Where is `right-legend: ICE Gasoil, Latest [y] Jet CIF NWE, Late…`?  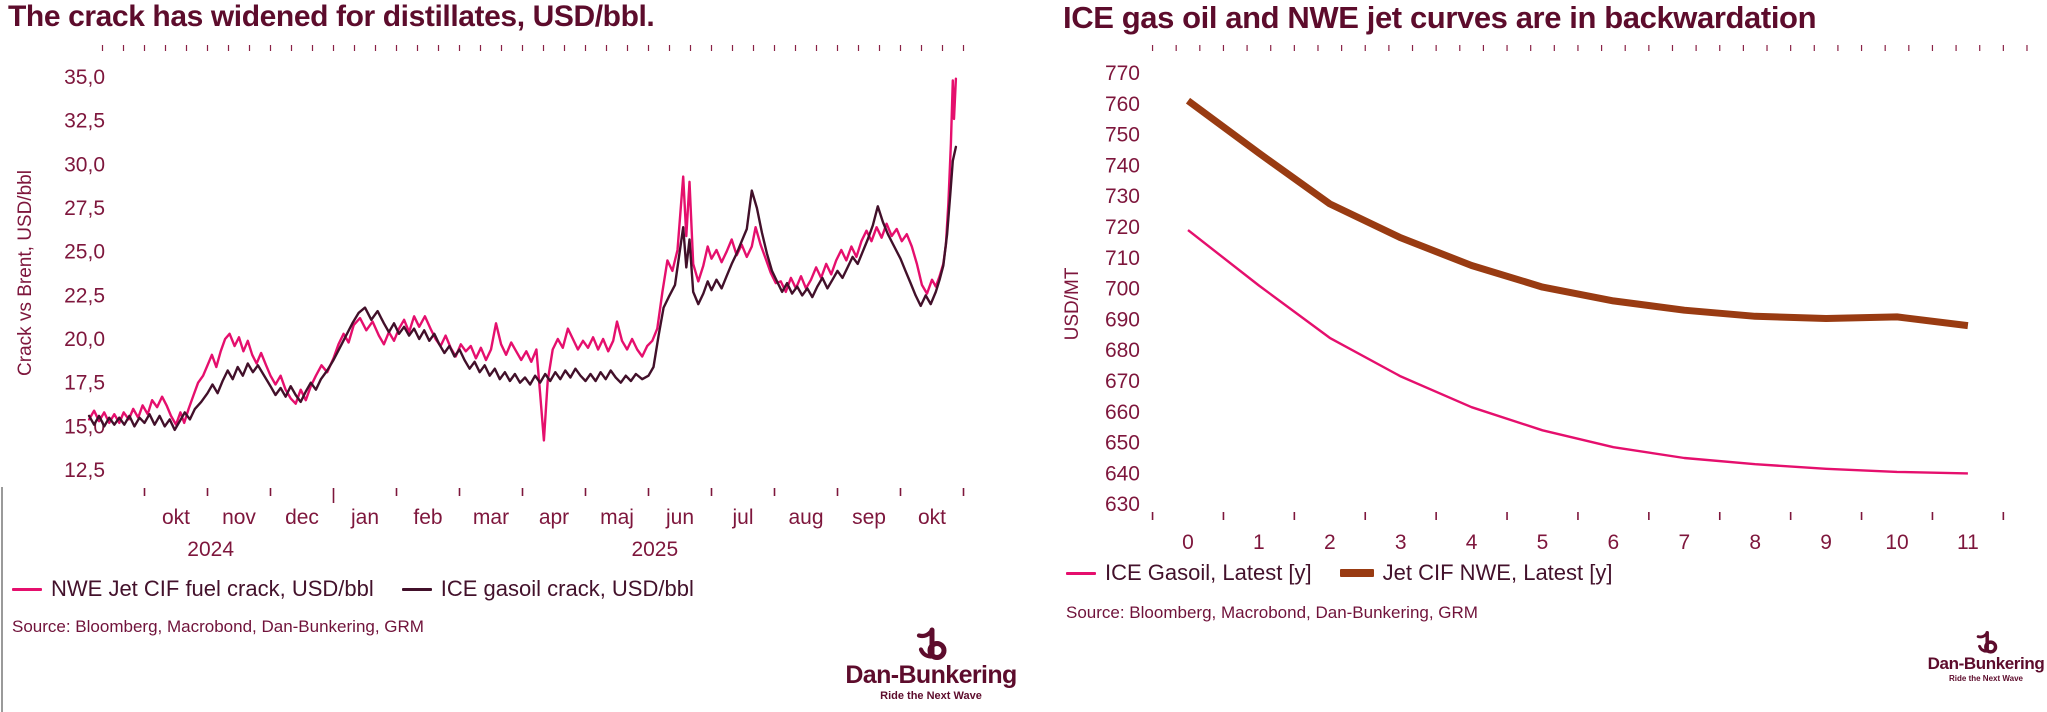 right-legend: ICE Gasoil, Latest [y] Jet CIF NWE, Late… is located at coordinates (1339, 573).